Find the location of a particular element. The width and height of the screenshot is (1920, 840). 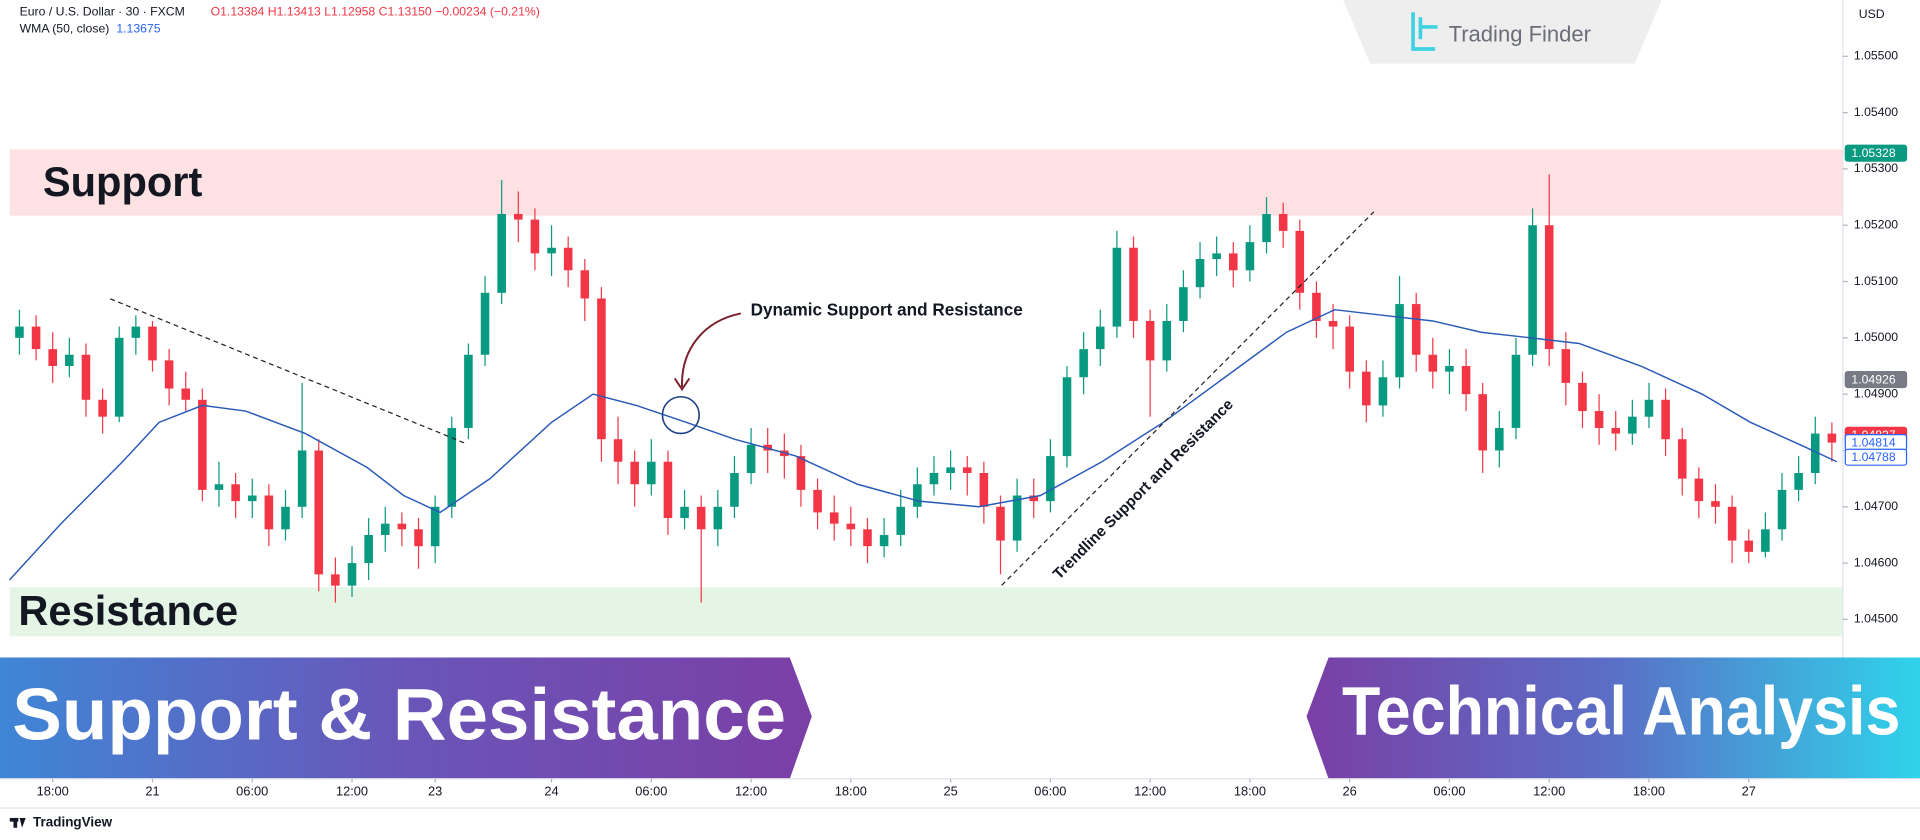

banner-title: Support & Resistance is located at coordinates (399, 713).